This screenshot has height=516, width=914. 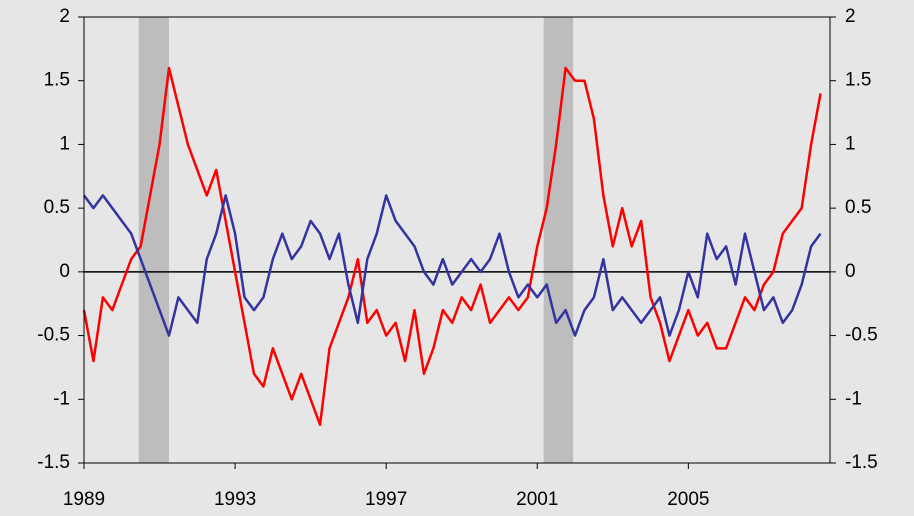 What do you see at coordinates (386, 499) in the screenshot?
I see `x-tick-label: 1997` at bounding box center [386, 499].